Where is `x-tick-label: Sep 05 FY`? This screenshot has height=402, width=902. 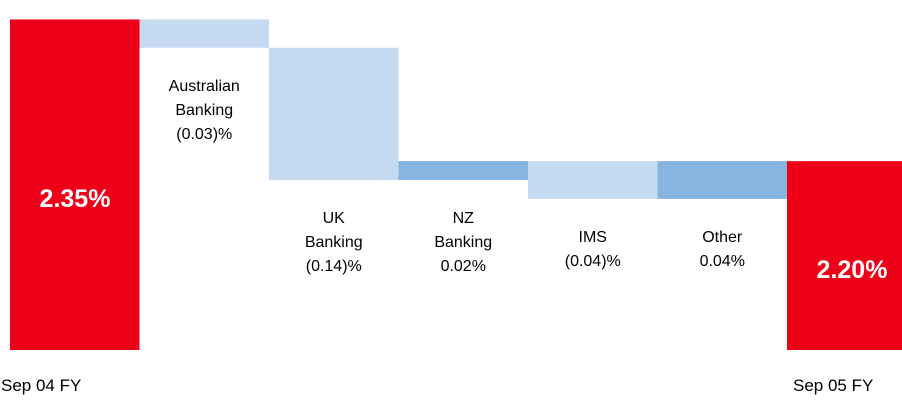 x-tick-label: Sep 05 FY is located at coordinates (833, 385).